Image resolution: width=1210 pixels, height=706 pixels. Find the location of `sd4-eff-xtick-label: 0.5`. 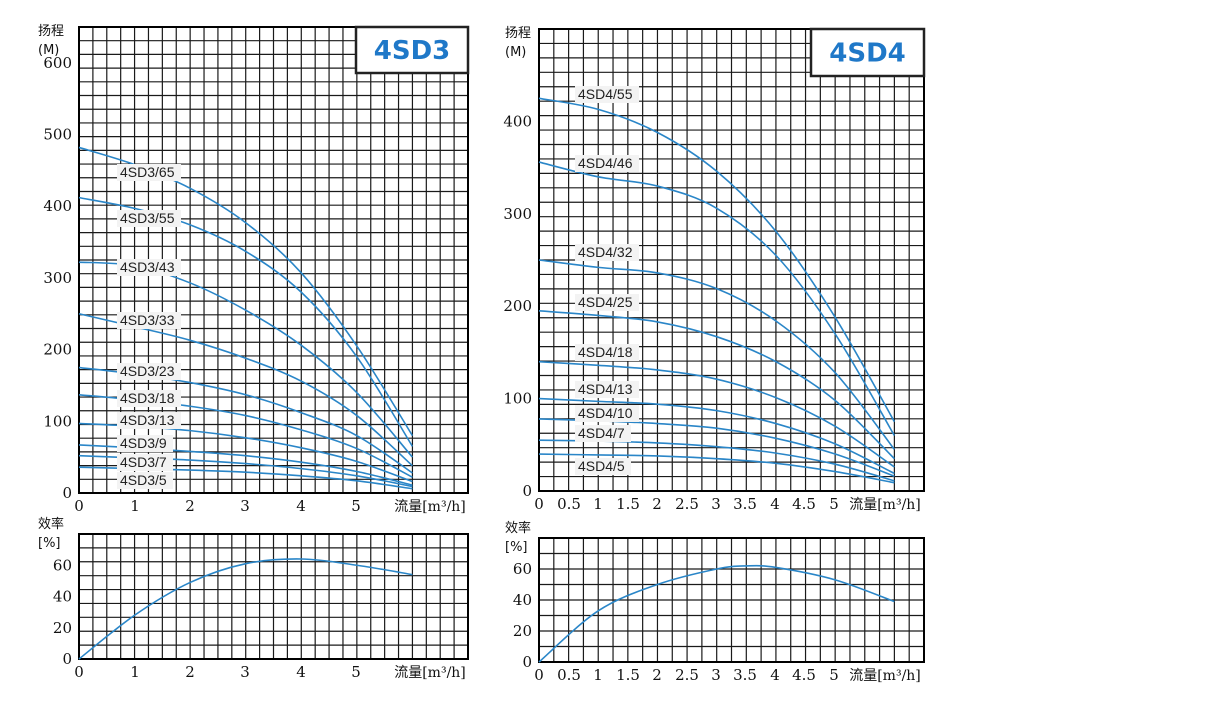

sd4-eff-xtick-label: 0.5 is located at coordinates (569, 675).